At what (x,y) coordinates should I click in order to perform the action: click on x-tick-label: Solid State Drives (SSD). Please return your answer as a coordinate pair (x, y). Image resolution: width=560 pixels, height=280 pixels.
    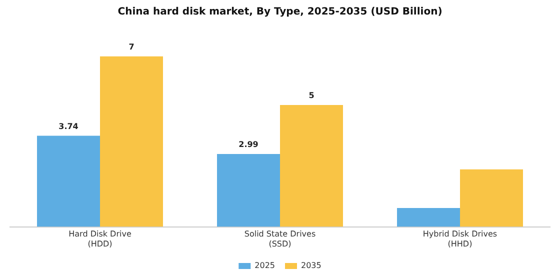
    Looking at the image, I should click on (280, 239).